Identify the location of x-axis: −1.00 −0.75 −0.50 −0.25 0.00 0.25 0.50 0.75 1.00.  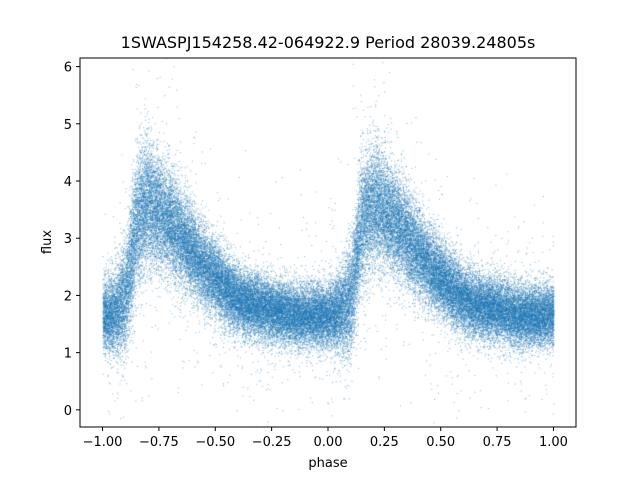
(325, 438).